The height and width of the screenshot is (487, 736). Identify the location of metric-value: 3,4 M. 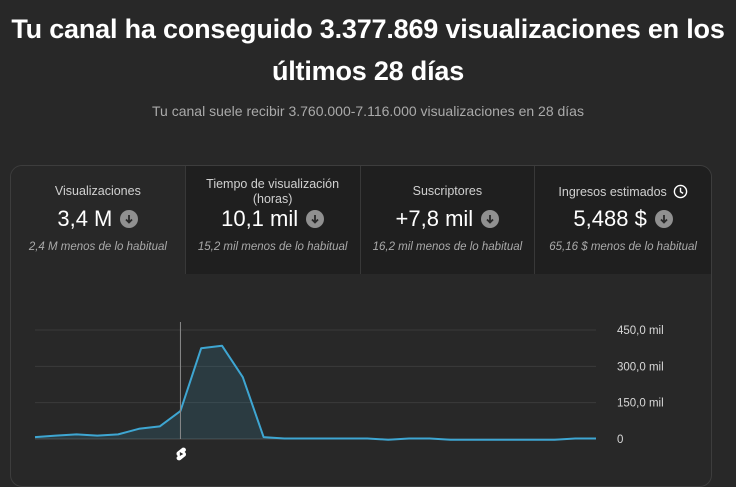
(85, 218).